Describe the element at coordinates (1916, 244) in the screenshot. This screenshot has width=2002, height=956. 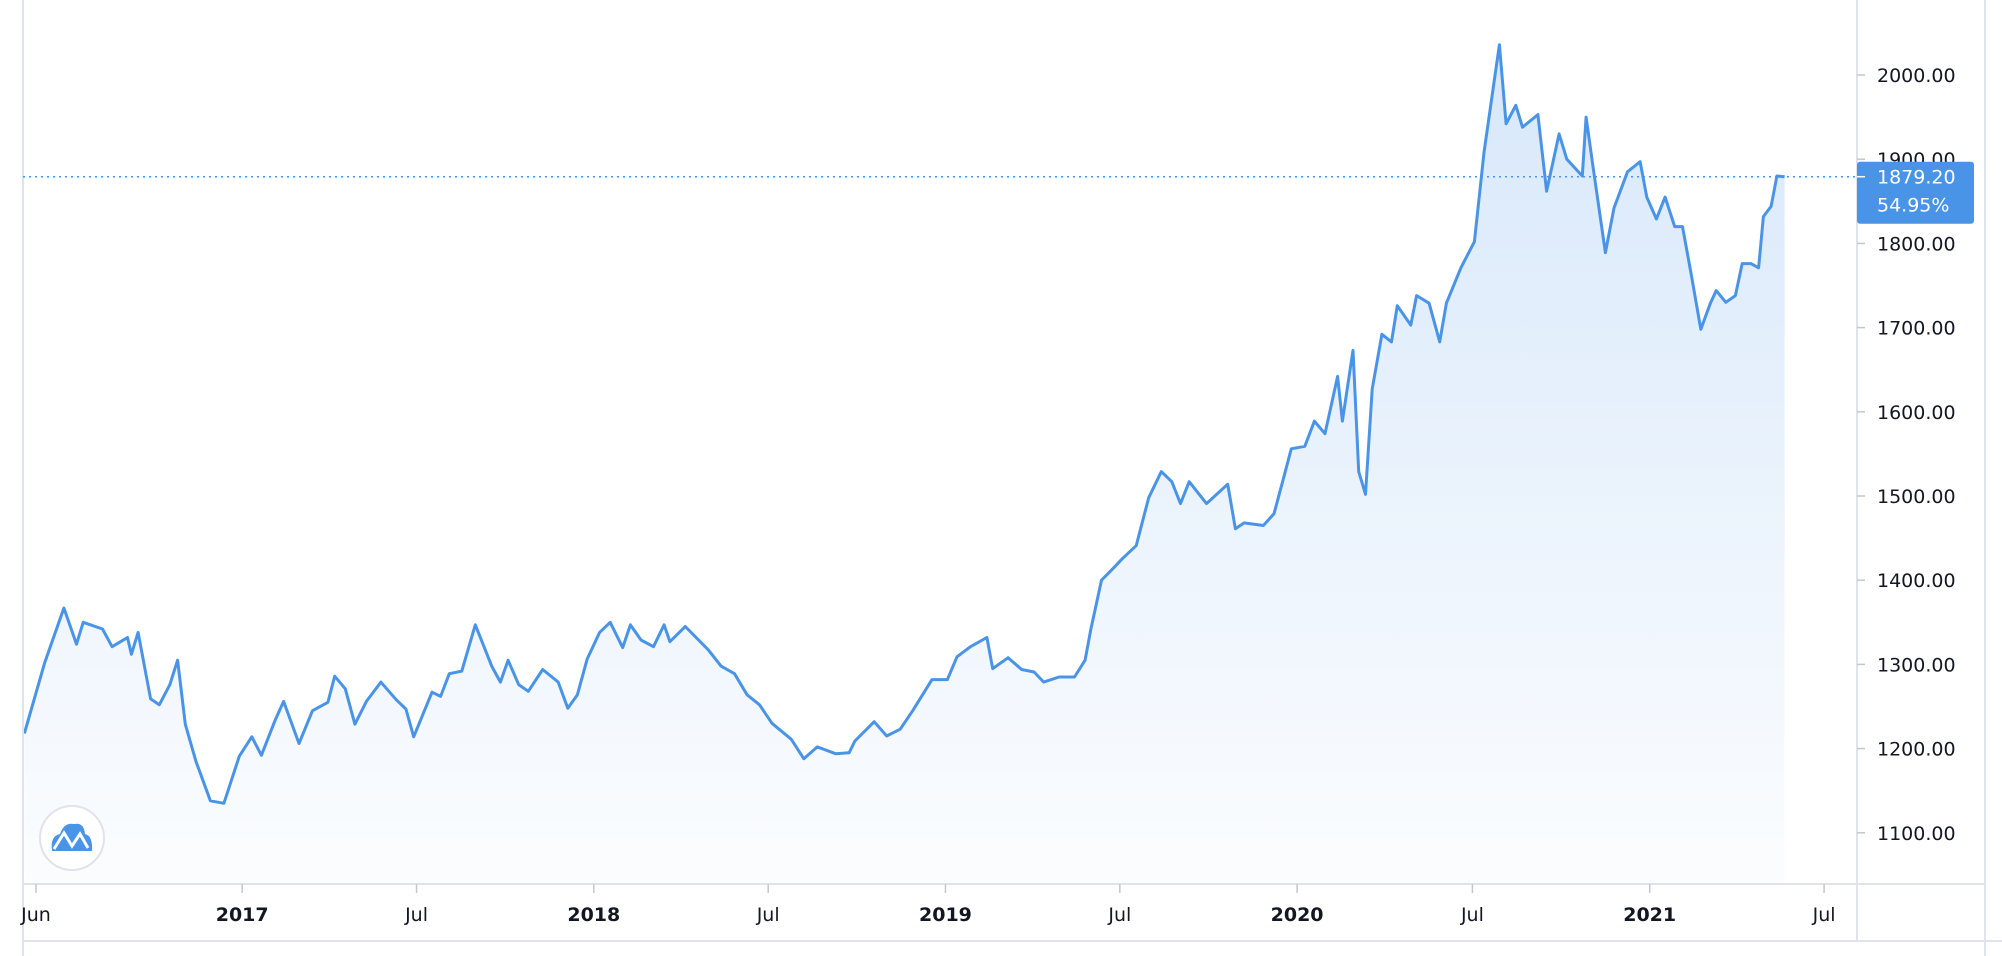
I see `y-tick-label: 1800.00` at that location.